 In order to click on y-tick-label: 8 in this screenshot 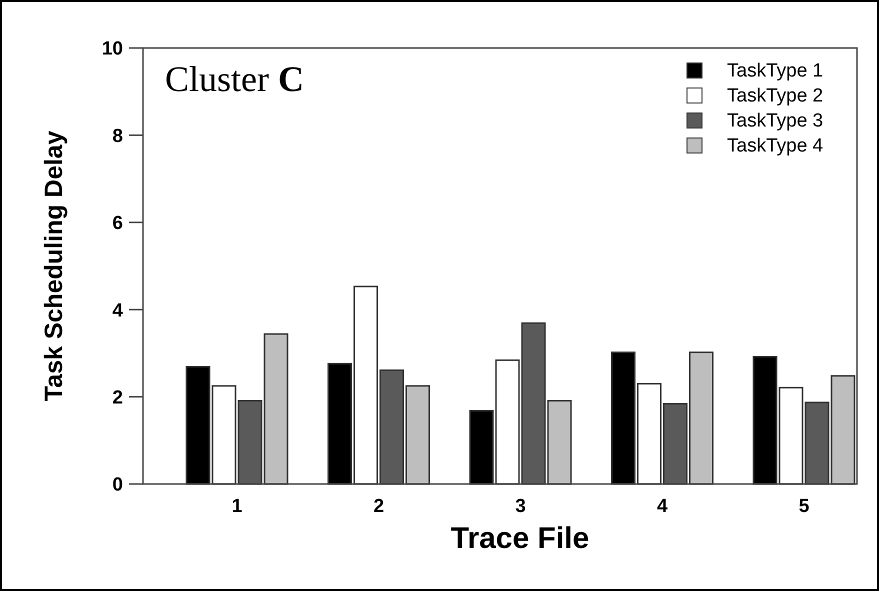, I will do `click(117, 136)`.